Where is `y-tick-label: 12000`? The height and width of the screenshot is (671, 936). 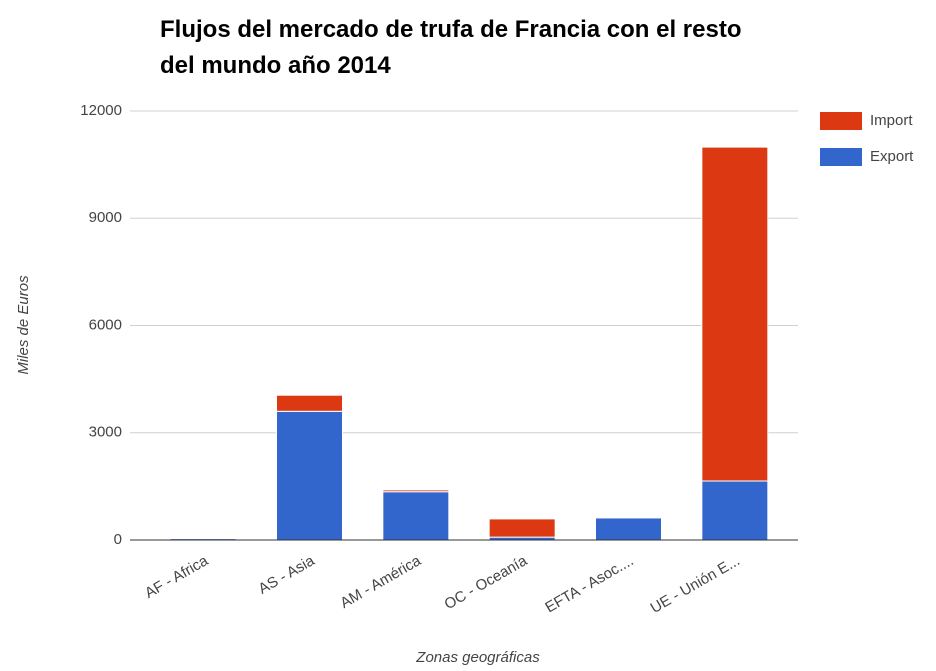
y-tick-label: 12000 is located at coordinates (101, 110).